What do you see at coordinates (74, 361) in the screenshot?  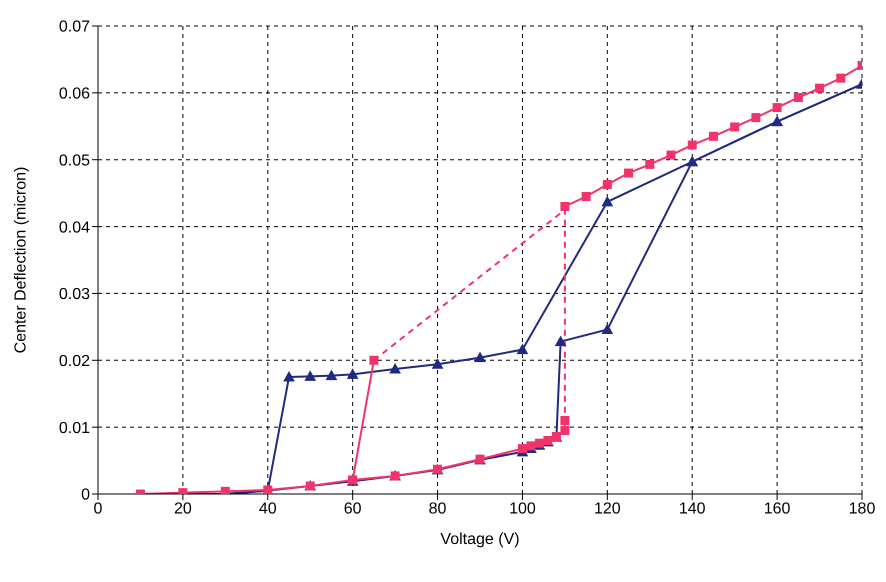 I see `y-tick-label: 0.02` at bounding box center [74, 361].